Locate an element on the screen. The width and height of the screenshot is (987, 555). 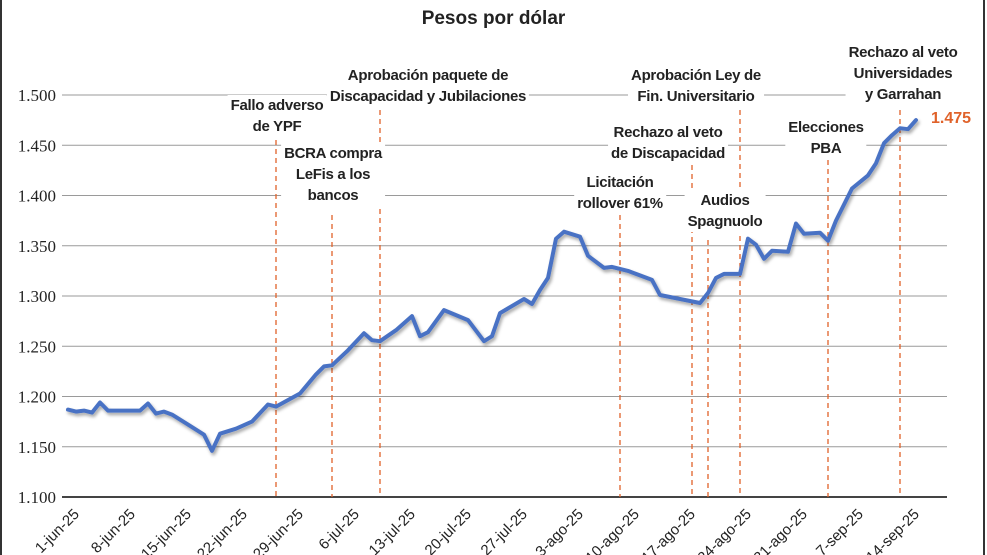
x-tick-label: 10-ago-25 is located at coordinates (612, 530).